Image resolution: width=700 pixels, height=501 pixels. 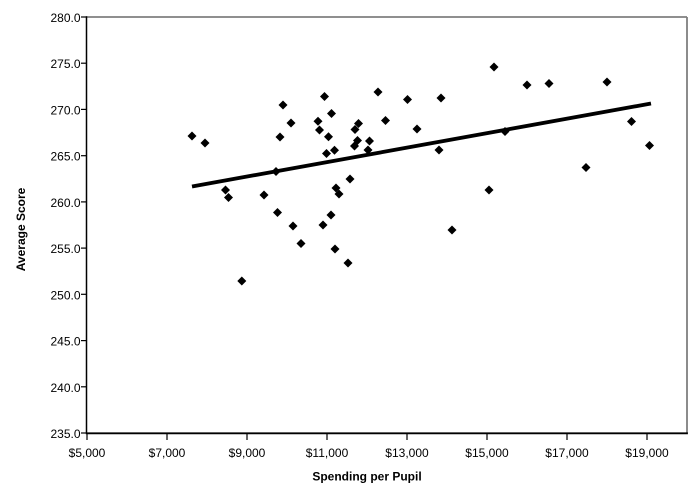 What do you see at coordinates (65, 342) in the screenshot?
I see `svg-text: 245.0` at bounding box center [65, 342].